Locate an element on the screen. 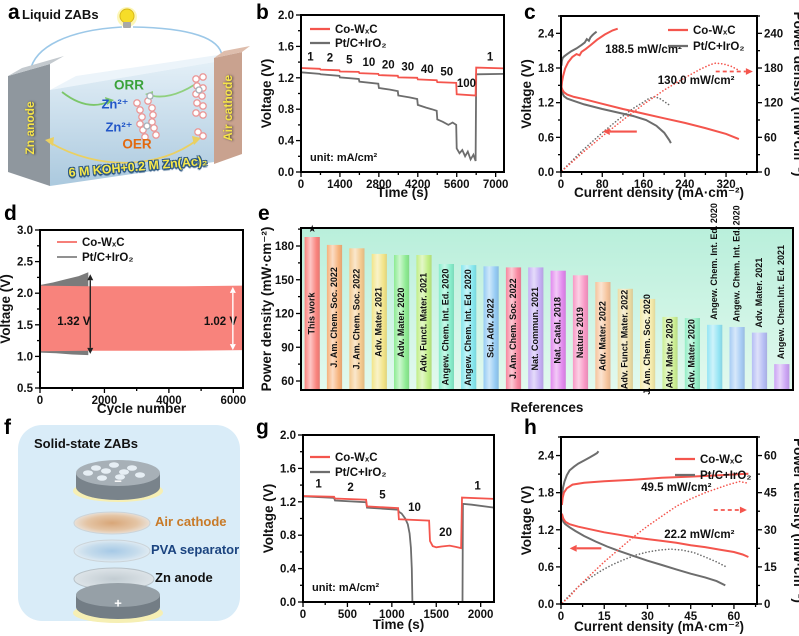 The image size is (799, 636). series-CoWxC-charge is located at coordinates (589, 57).